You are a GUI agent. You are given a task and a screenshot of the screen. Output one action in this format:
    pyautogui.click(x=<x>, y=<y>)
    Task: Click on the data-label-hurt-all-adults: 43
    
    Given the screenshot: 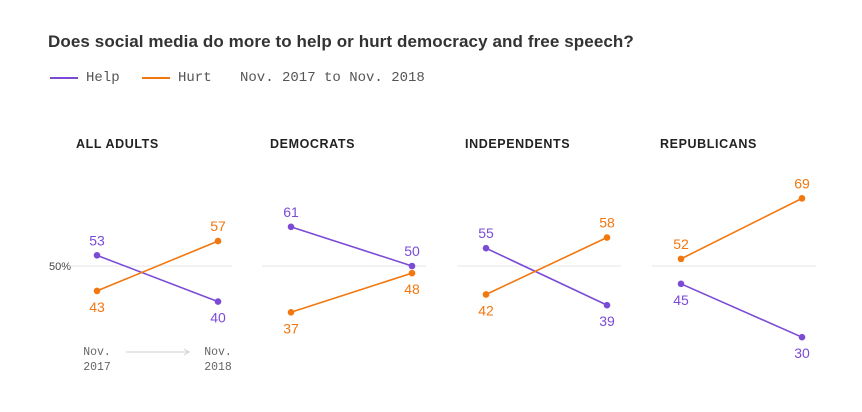 What is the action you would take?
    pyautogui.click(x=97, y=307)
    